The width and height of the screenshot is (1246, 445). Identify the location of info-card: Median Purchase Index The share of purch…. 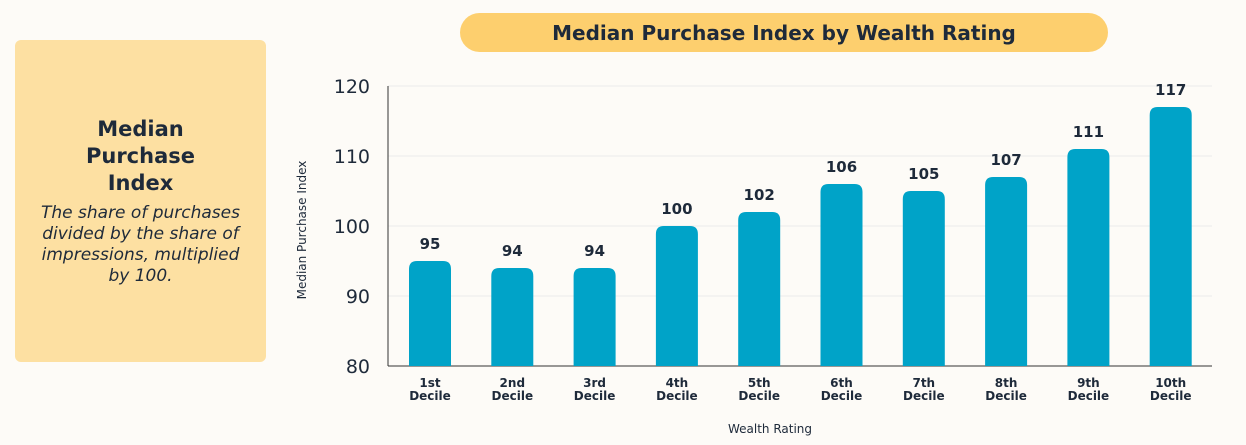
(140, 201).